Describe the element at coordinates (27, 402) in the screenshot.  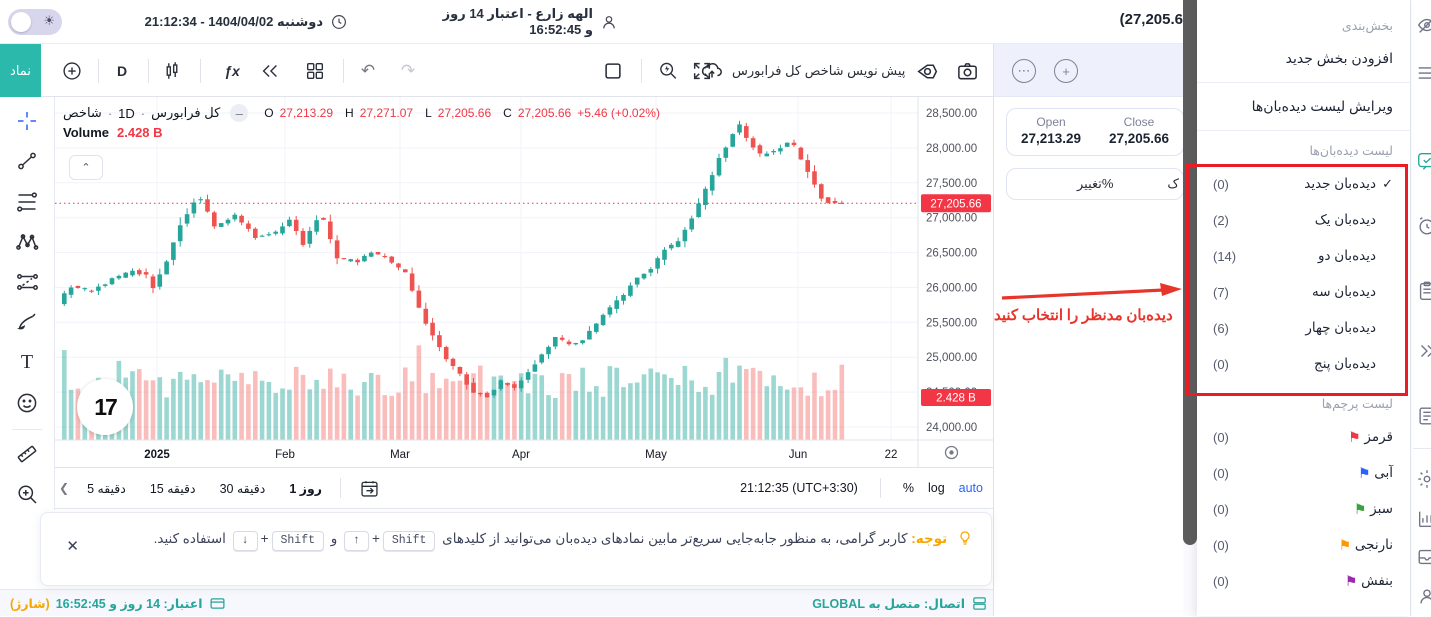
I see `emoji-icon` at that location.